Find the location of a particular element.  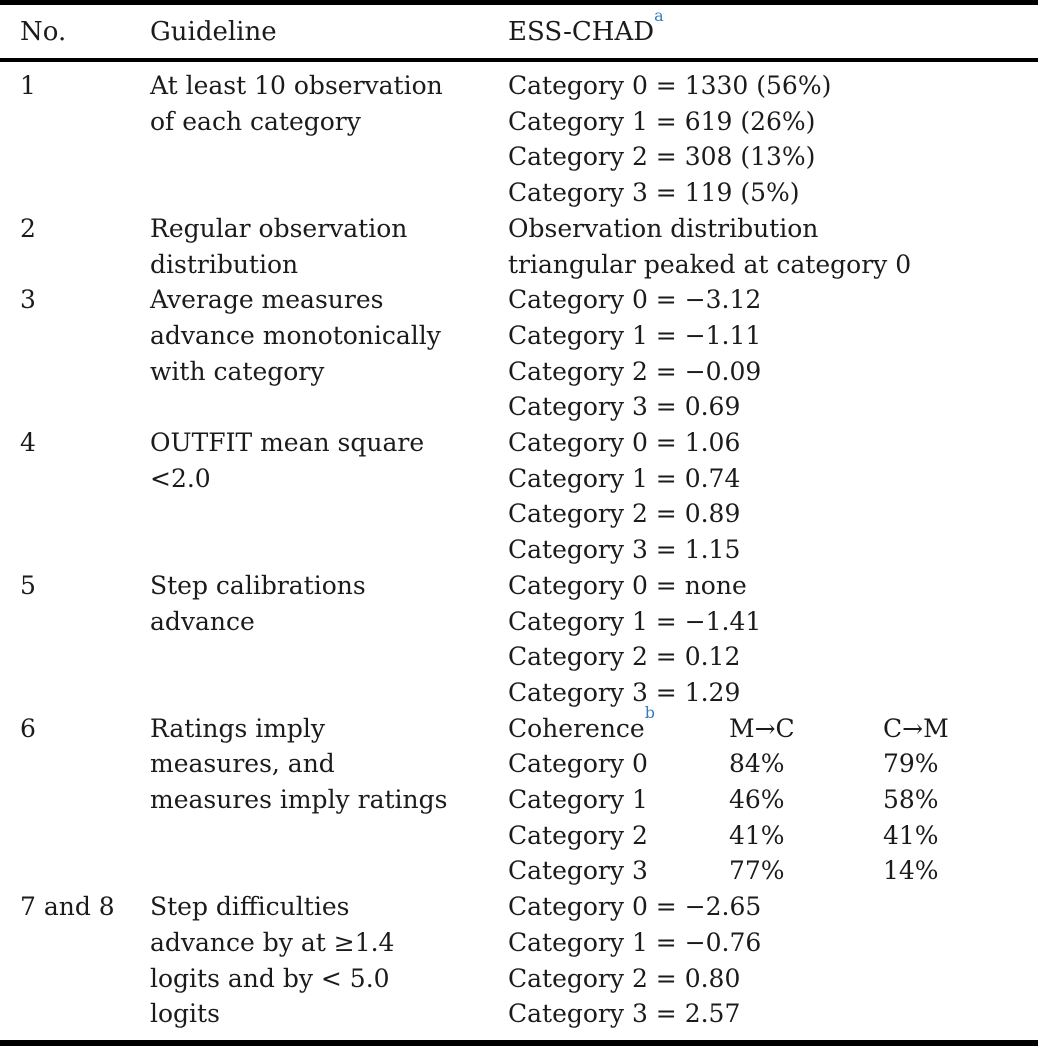

cell-no: 4 is located at coordinates (75, 496).